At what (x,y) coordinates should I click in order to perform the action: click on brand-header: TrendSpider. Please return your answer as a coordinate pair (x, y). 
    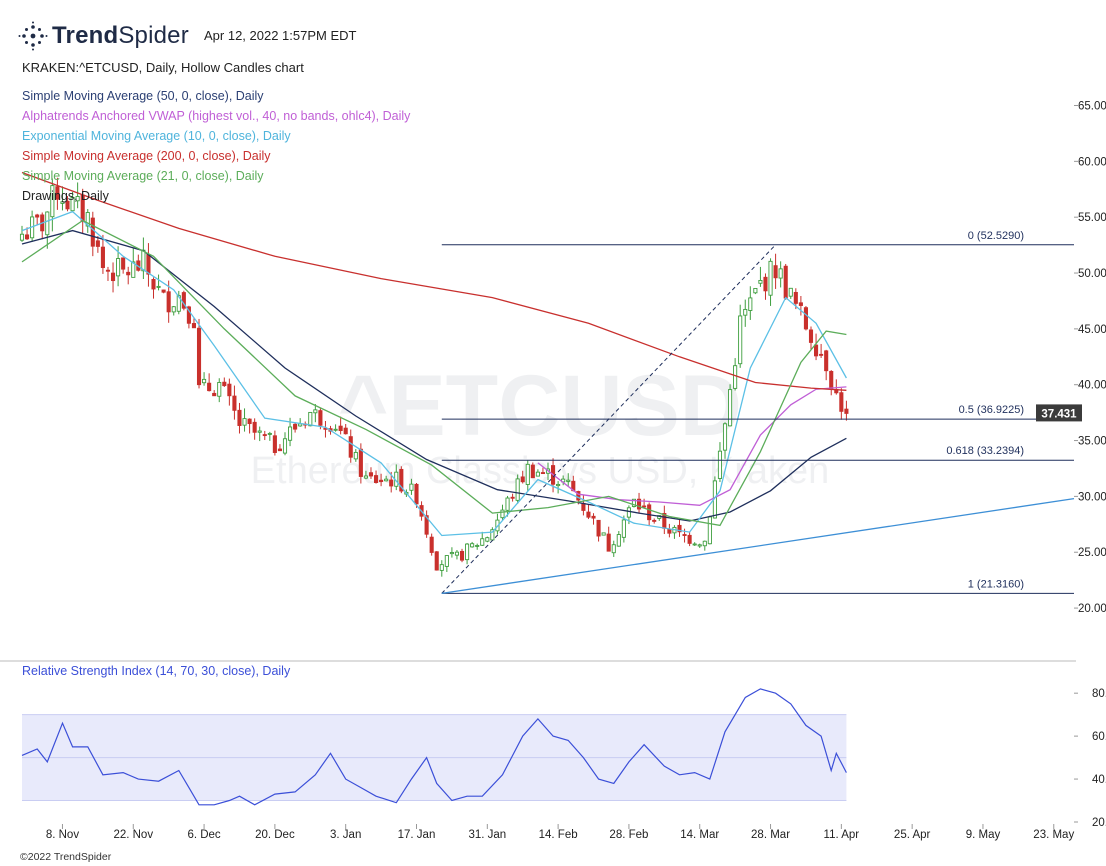
    Looking at the image, I should click on (103, 36).